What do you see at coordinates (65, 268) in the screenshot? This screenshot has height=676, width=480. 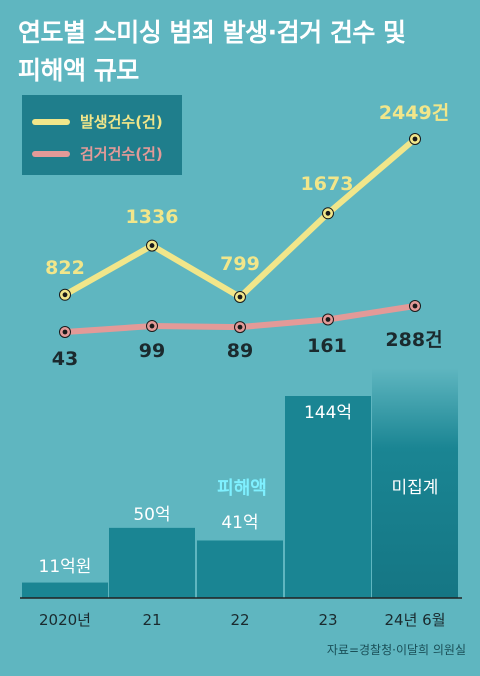 I see `occurrence-value-label: 822` at bounding box center [65, 268].